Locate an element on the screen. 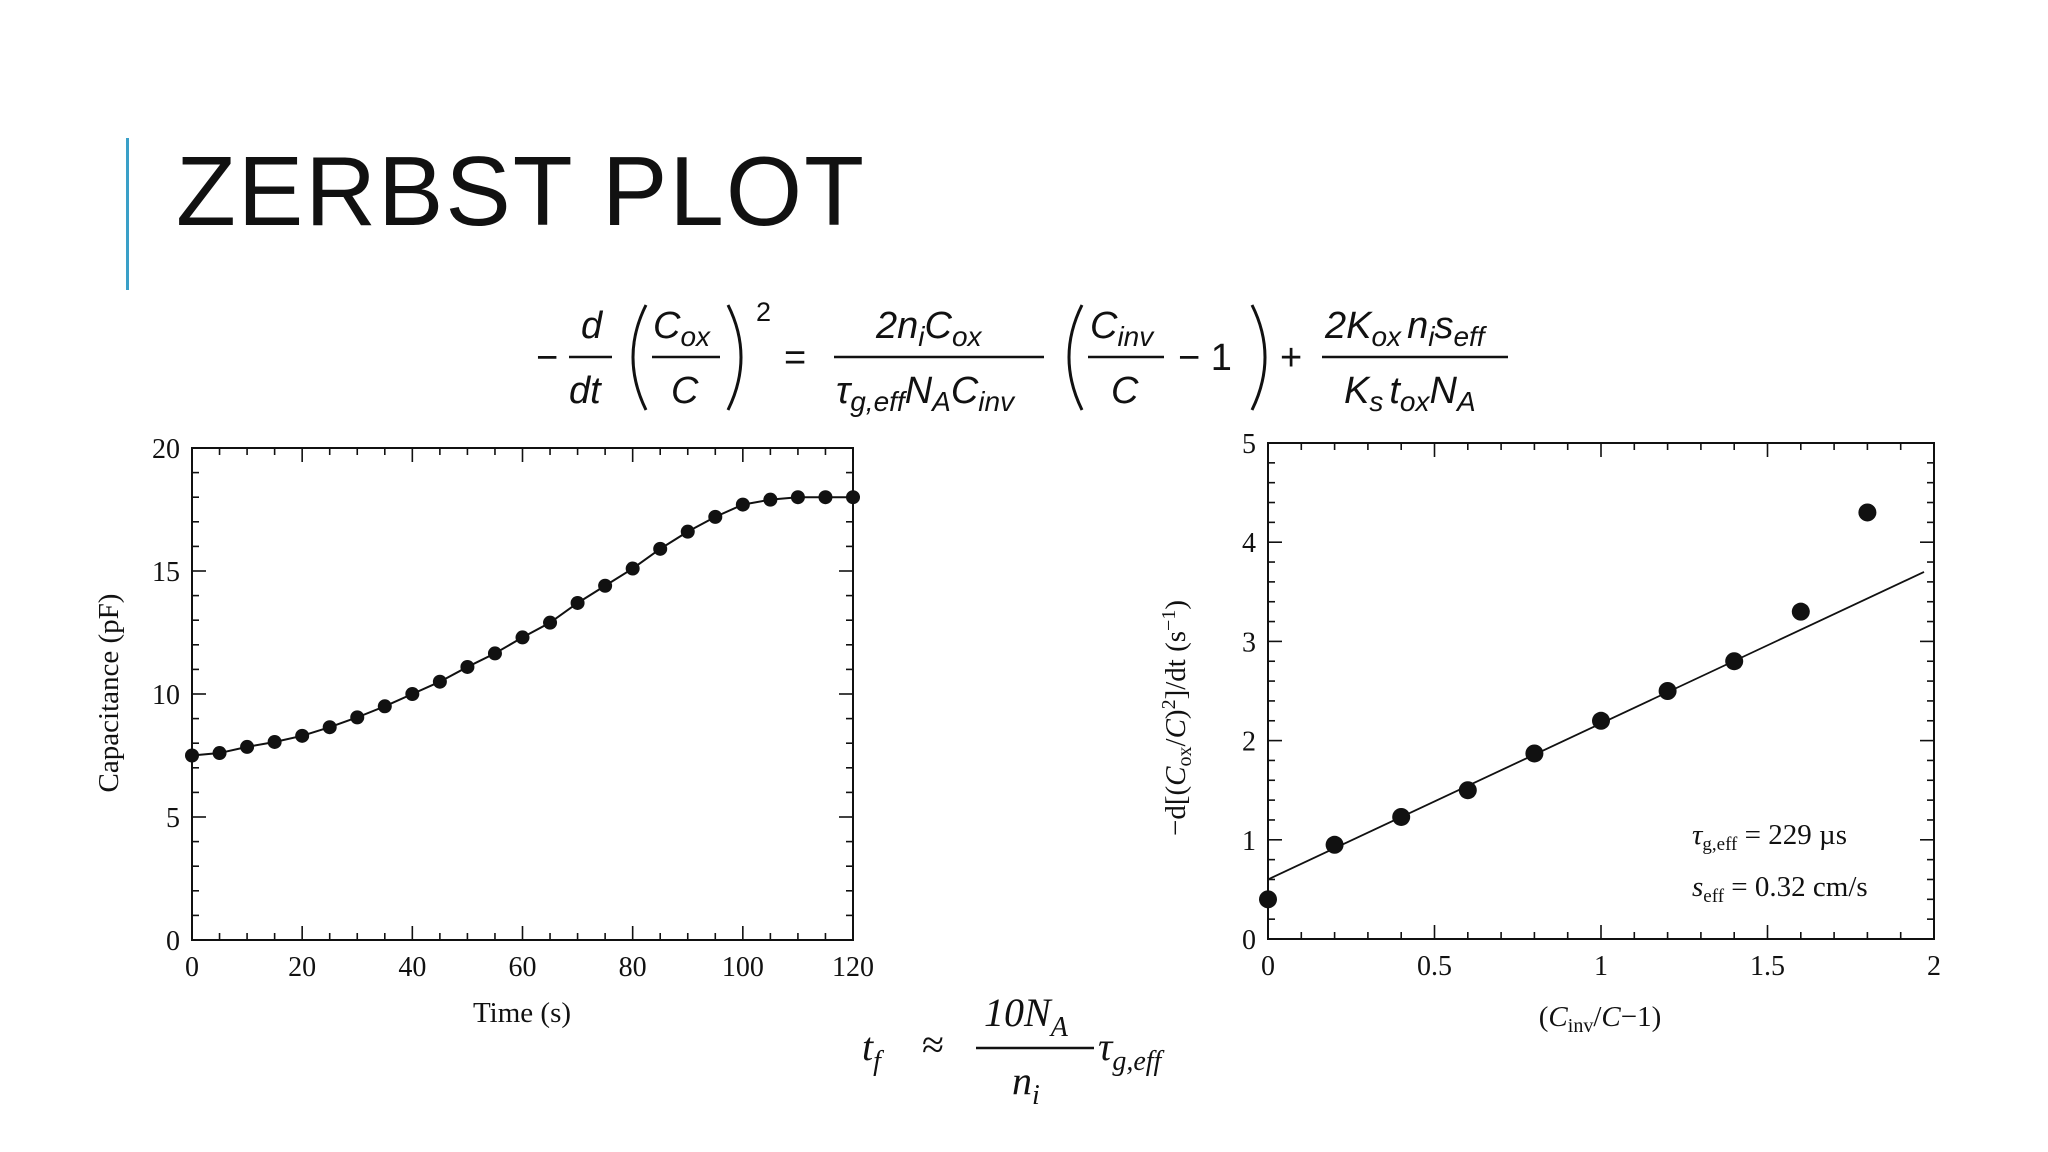  right-x-tick-label: 0.5 is located at coordinates (1434, 966).